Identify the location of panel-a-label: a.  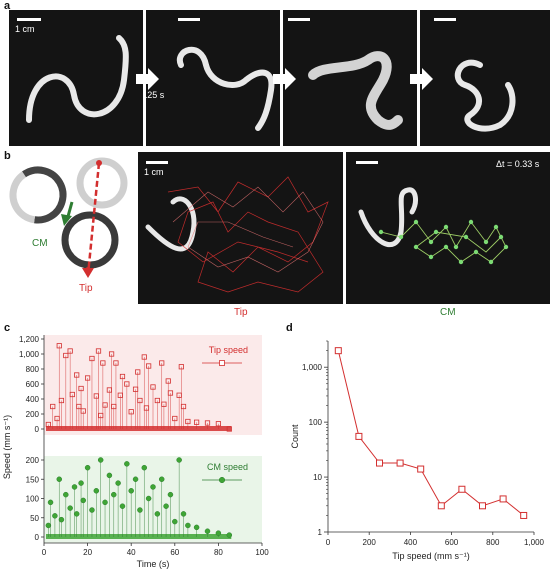
(7, 6).